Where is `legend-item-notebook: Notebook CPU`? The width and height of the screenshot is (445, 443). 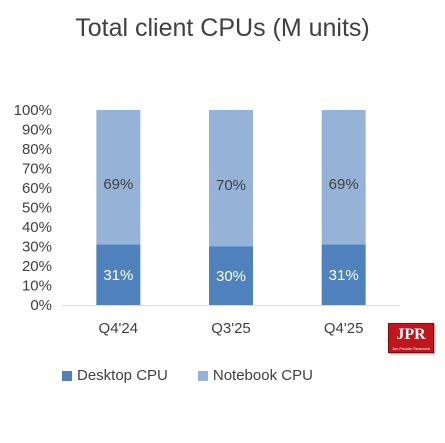 legend-item-notebook: Notebook CPU is located at coordinates (255, 375).